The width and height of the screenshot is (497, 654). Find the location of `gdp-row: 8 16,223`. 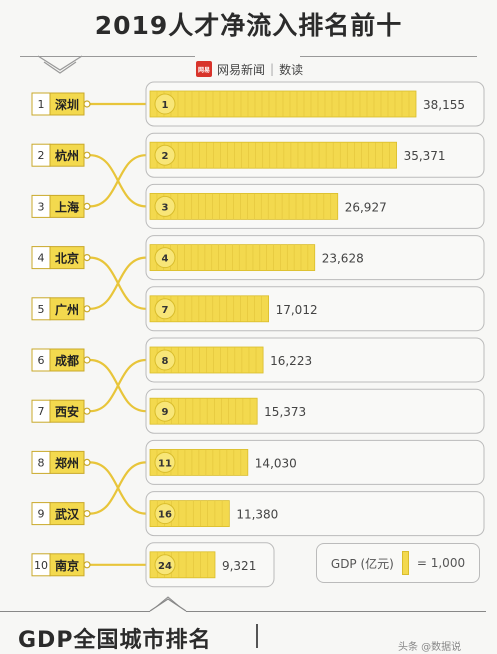

gdp-row: 8 16,223 is located at coordinates (315, 360).